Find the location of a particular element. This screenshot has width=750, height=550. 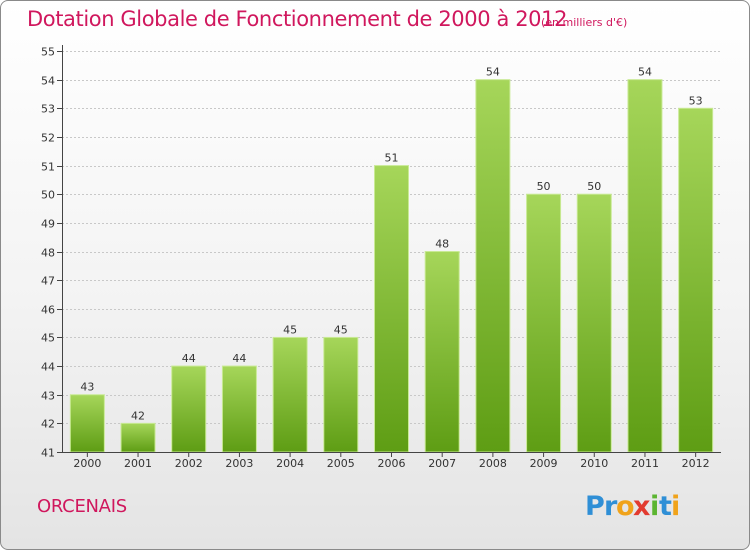

x-tick-label: 2007 is located at coordinates (442, 463).